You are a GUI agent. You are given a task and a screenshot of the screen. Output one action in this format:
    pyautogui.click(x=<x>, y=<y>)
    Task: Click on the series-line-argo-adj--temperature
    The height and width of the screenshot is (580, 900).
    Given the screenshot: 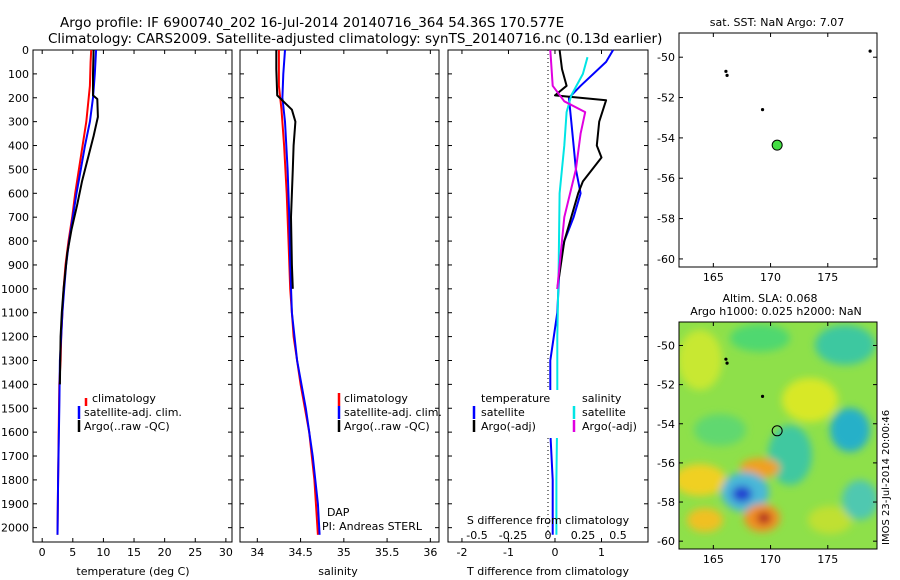 What is the action you would take?
    pyautogui.click(x=581, y=169)
    